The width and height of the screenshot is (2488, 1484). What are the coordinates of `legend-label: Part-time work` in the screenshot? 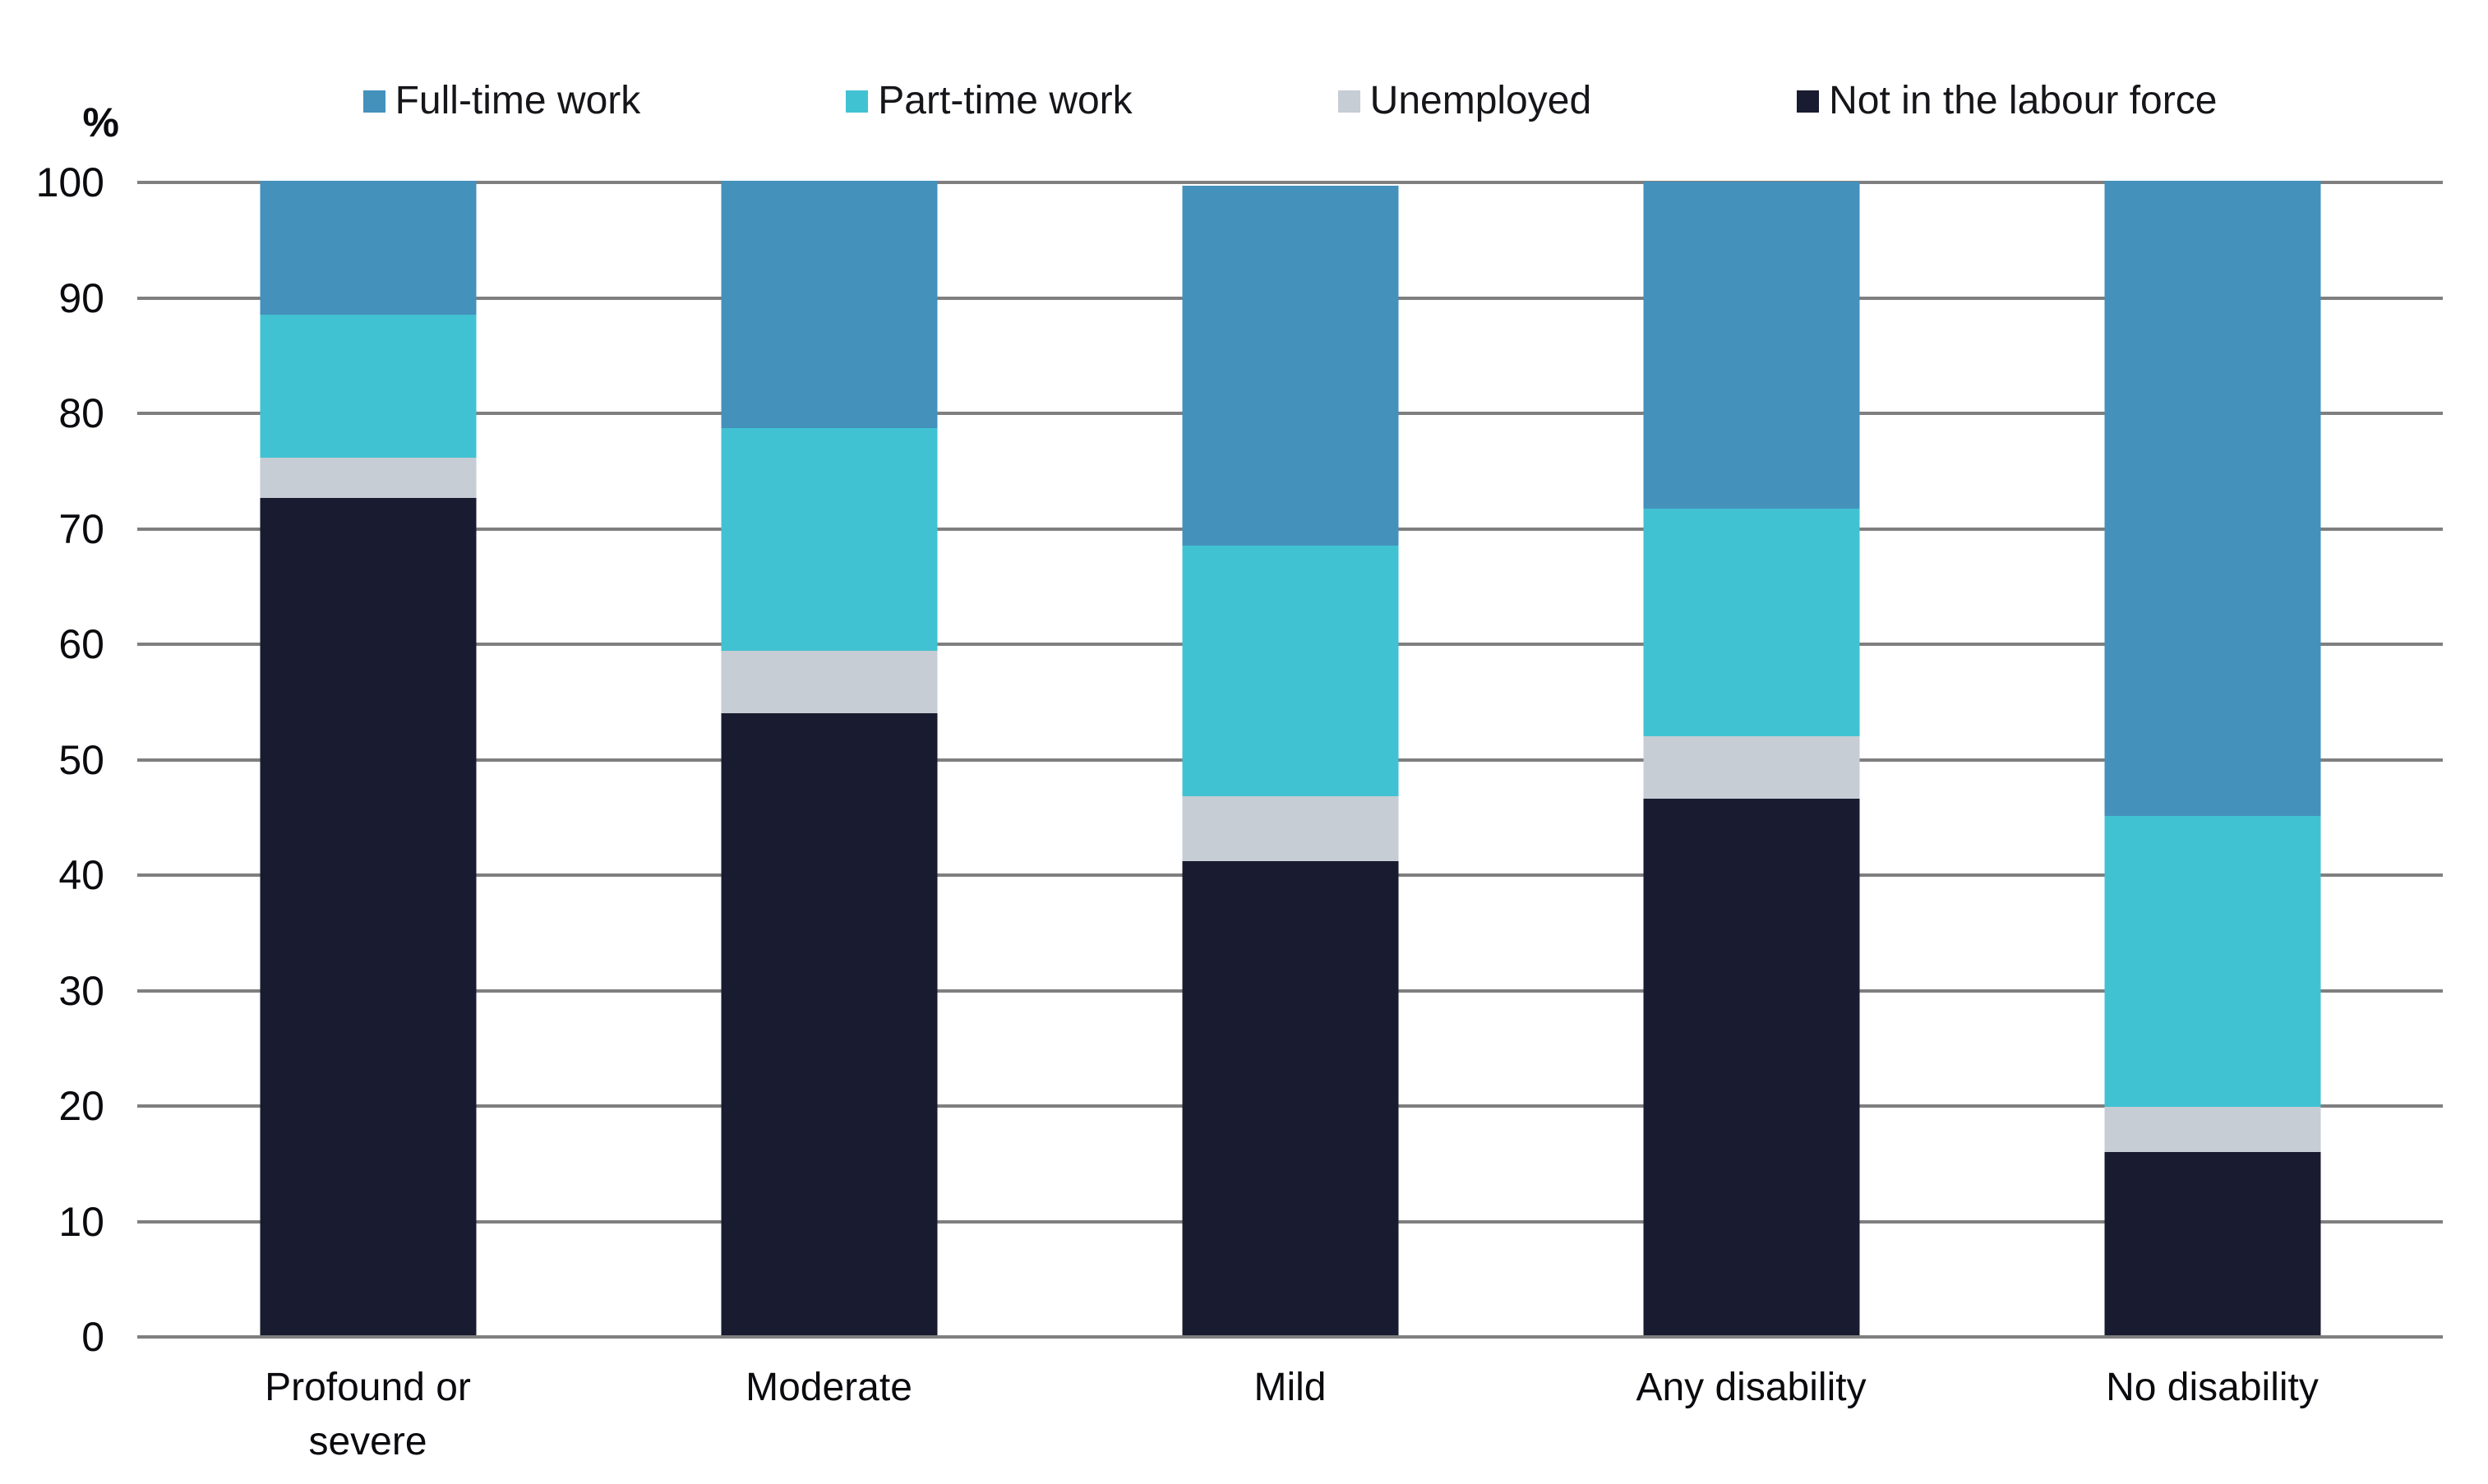 It's located at (1005, 100).